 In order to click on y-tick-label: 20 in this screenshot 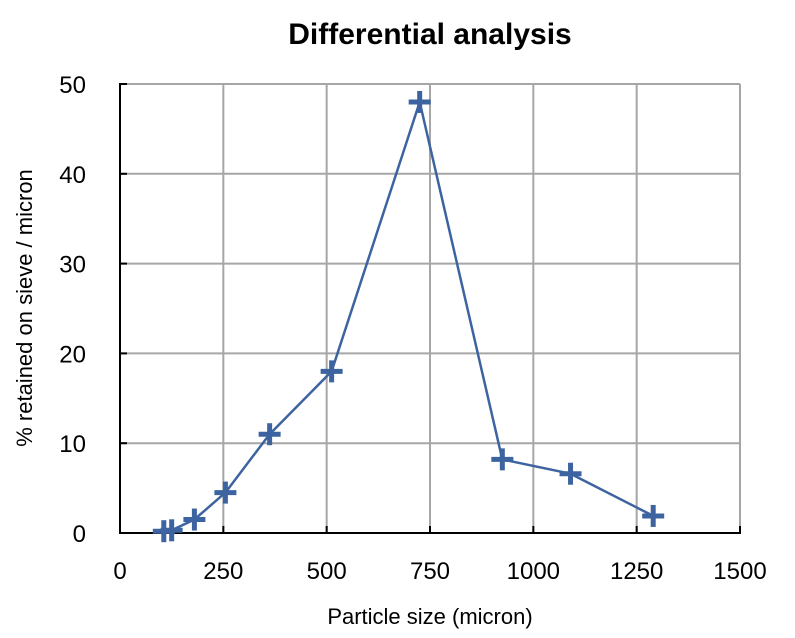, I will do `click(72, 354)`.